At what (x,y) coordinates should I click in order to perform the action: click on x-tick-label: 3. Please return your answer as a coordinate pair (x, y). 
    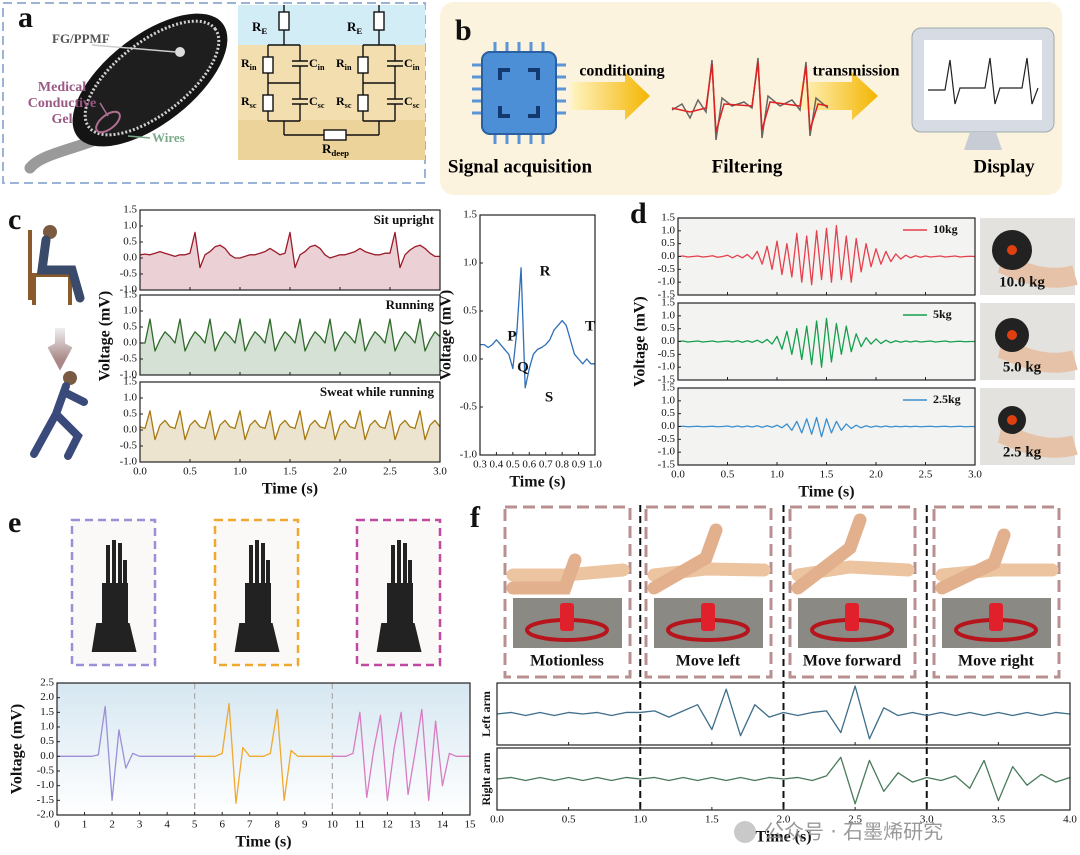
    Looking at the image, I should click on (140, 825).